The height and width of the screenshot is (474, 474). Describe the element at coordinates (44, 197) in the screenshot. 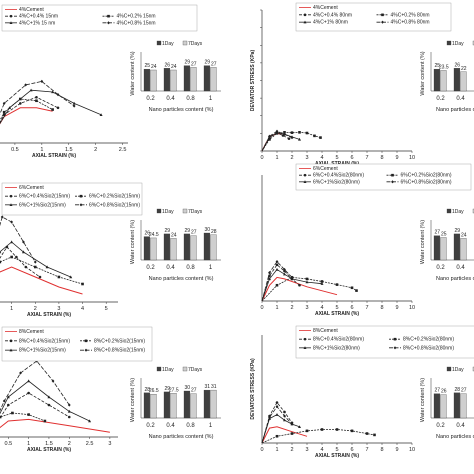

I see `legend-label: 6%C+0.4%Sio2(15nm)` at that location.